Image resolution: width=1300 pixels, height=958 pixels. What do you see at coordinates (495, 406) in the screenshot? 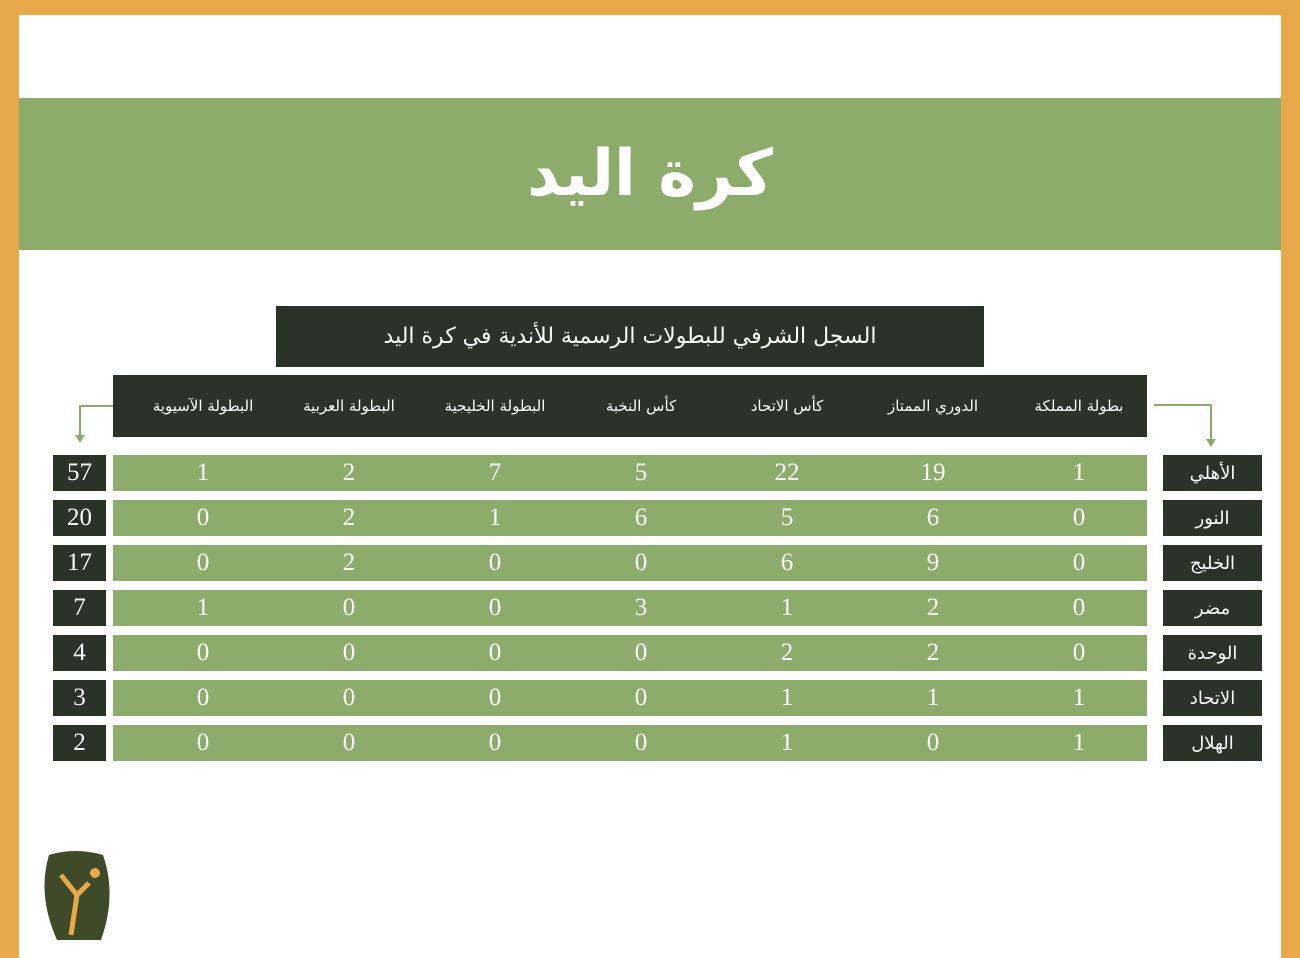
I see `column-header: البطولة الخليجية` at bounding box center [495, 406].